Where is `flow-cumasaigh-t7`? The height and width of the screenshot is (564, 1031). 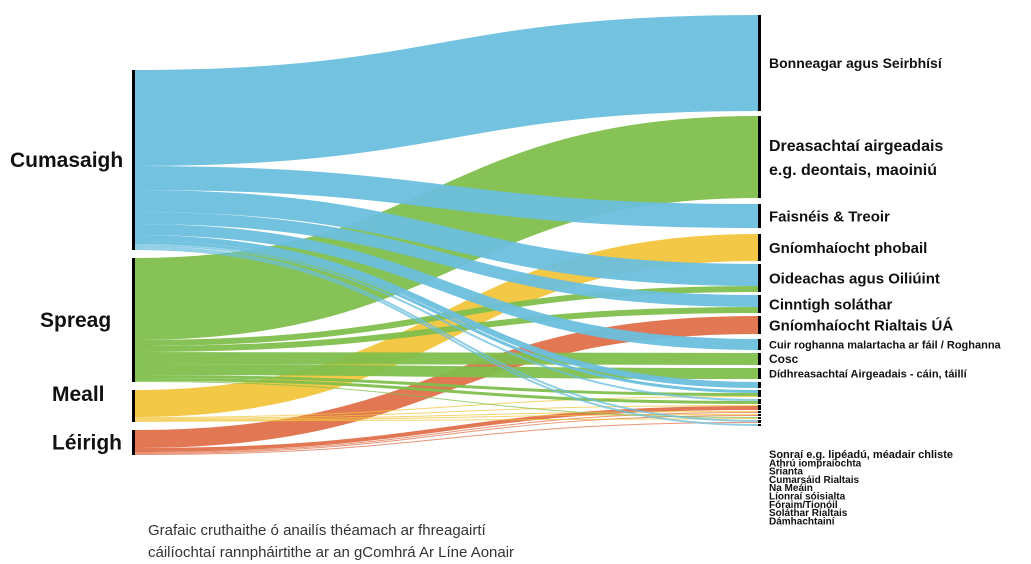
flow-cumasaigh-t7 is located at coordinates (446, 287).